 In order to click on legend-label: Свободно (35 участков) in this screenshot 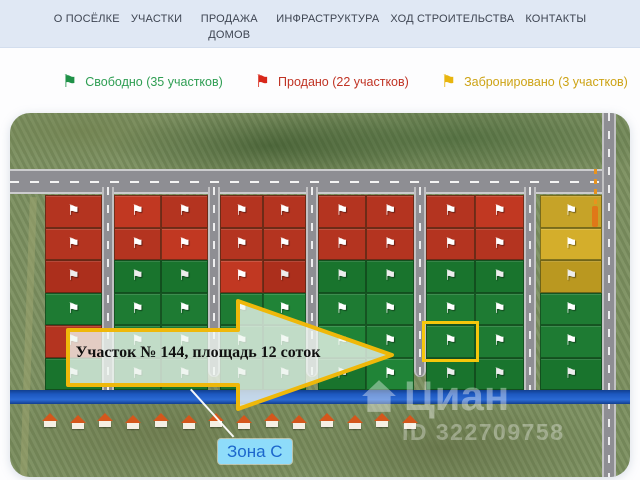, I will do `click(154, 82)`.